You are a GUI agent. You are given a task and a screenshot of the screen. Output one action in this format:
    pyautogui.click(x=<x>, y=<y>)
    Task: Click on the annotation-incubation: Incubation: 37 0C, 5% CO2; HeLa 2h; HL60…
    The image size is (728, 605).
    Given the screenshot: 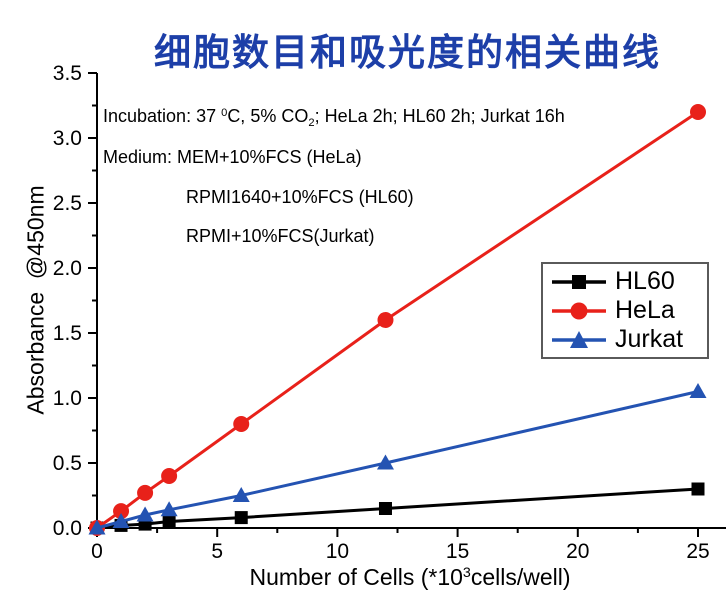 What is the action you would take?
    pyautogui.click(x=334, y=117)
    